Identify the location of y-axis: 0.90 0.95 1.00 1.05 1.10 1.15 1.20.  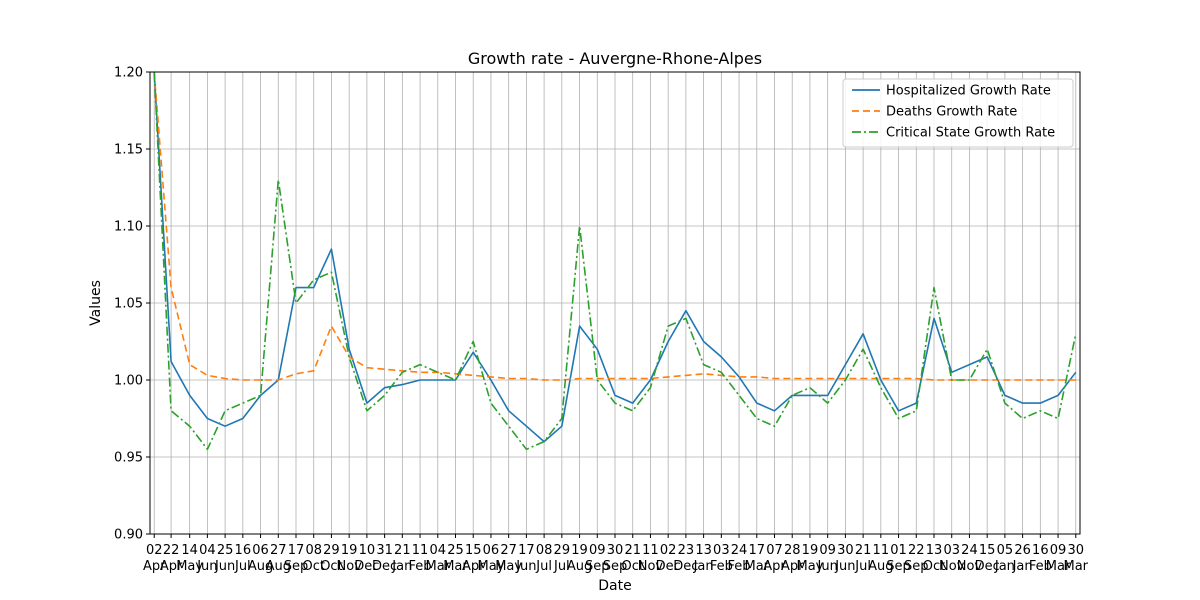
(132, 304).